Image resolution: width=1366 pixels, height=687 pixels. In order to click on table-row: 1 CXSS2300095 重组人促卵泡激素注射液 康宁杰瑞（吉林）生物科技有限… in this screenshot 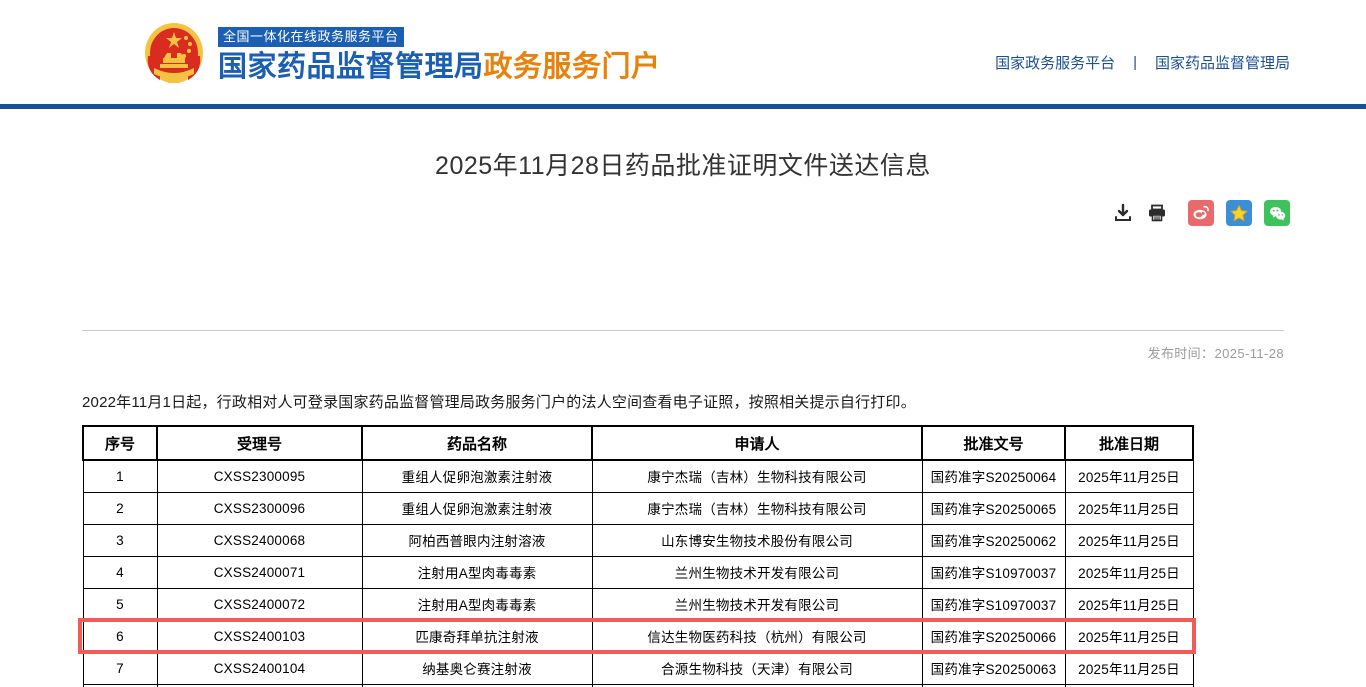, I will do `click(638, 476)`.